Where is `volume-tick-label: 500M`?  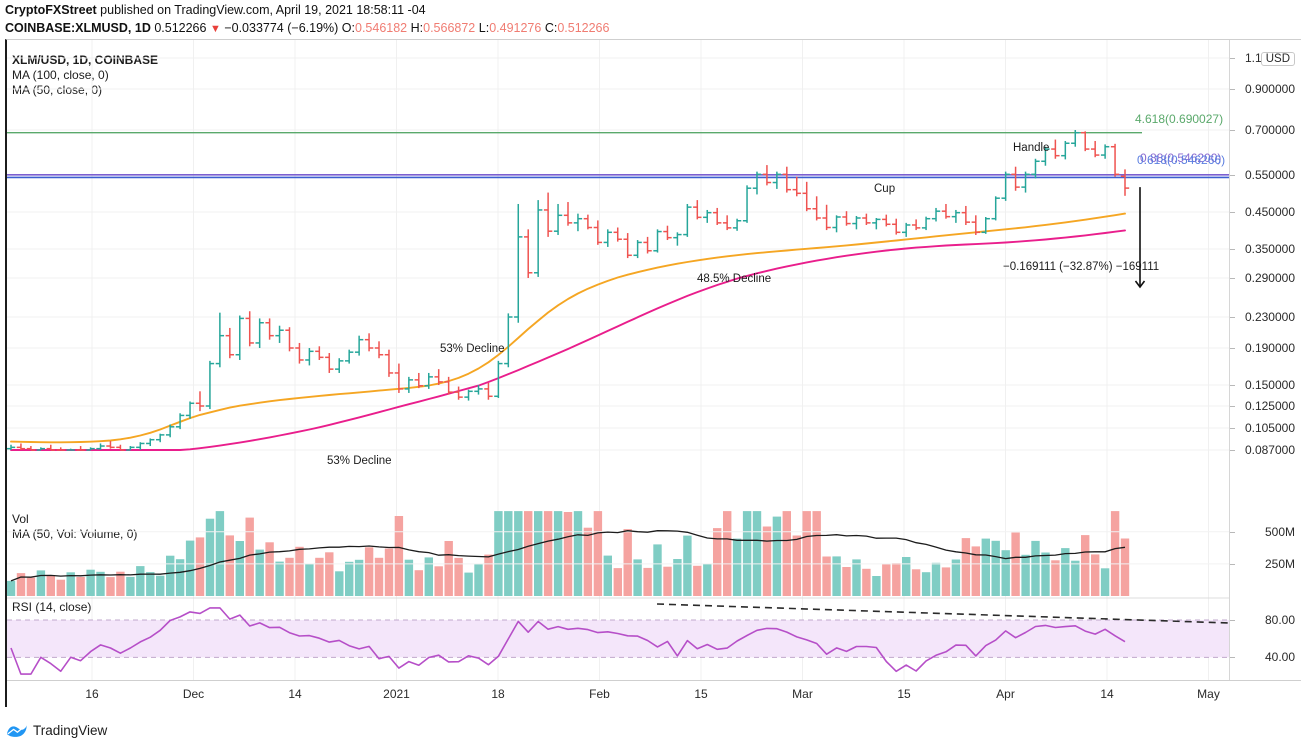
volume-tick-label: 500M is located at coordinates (1279, 531).